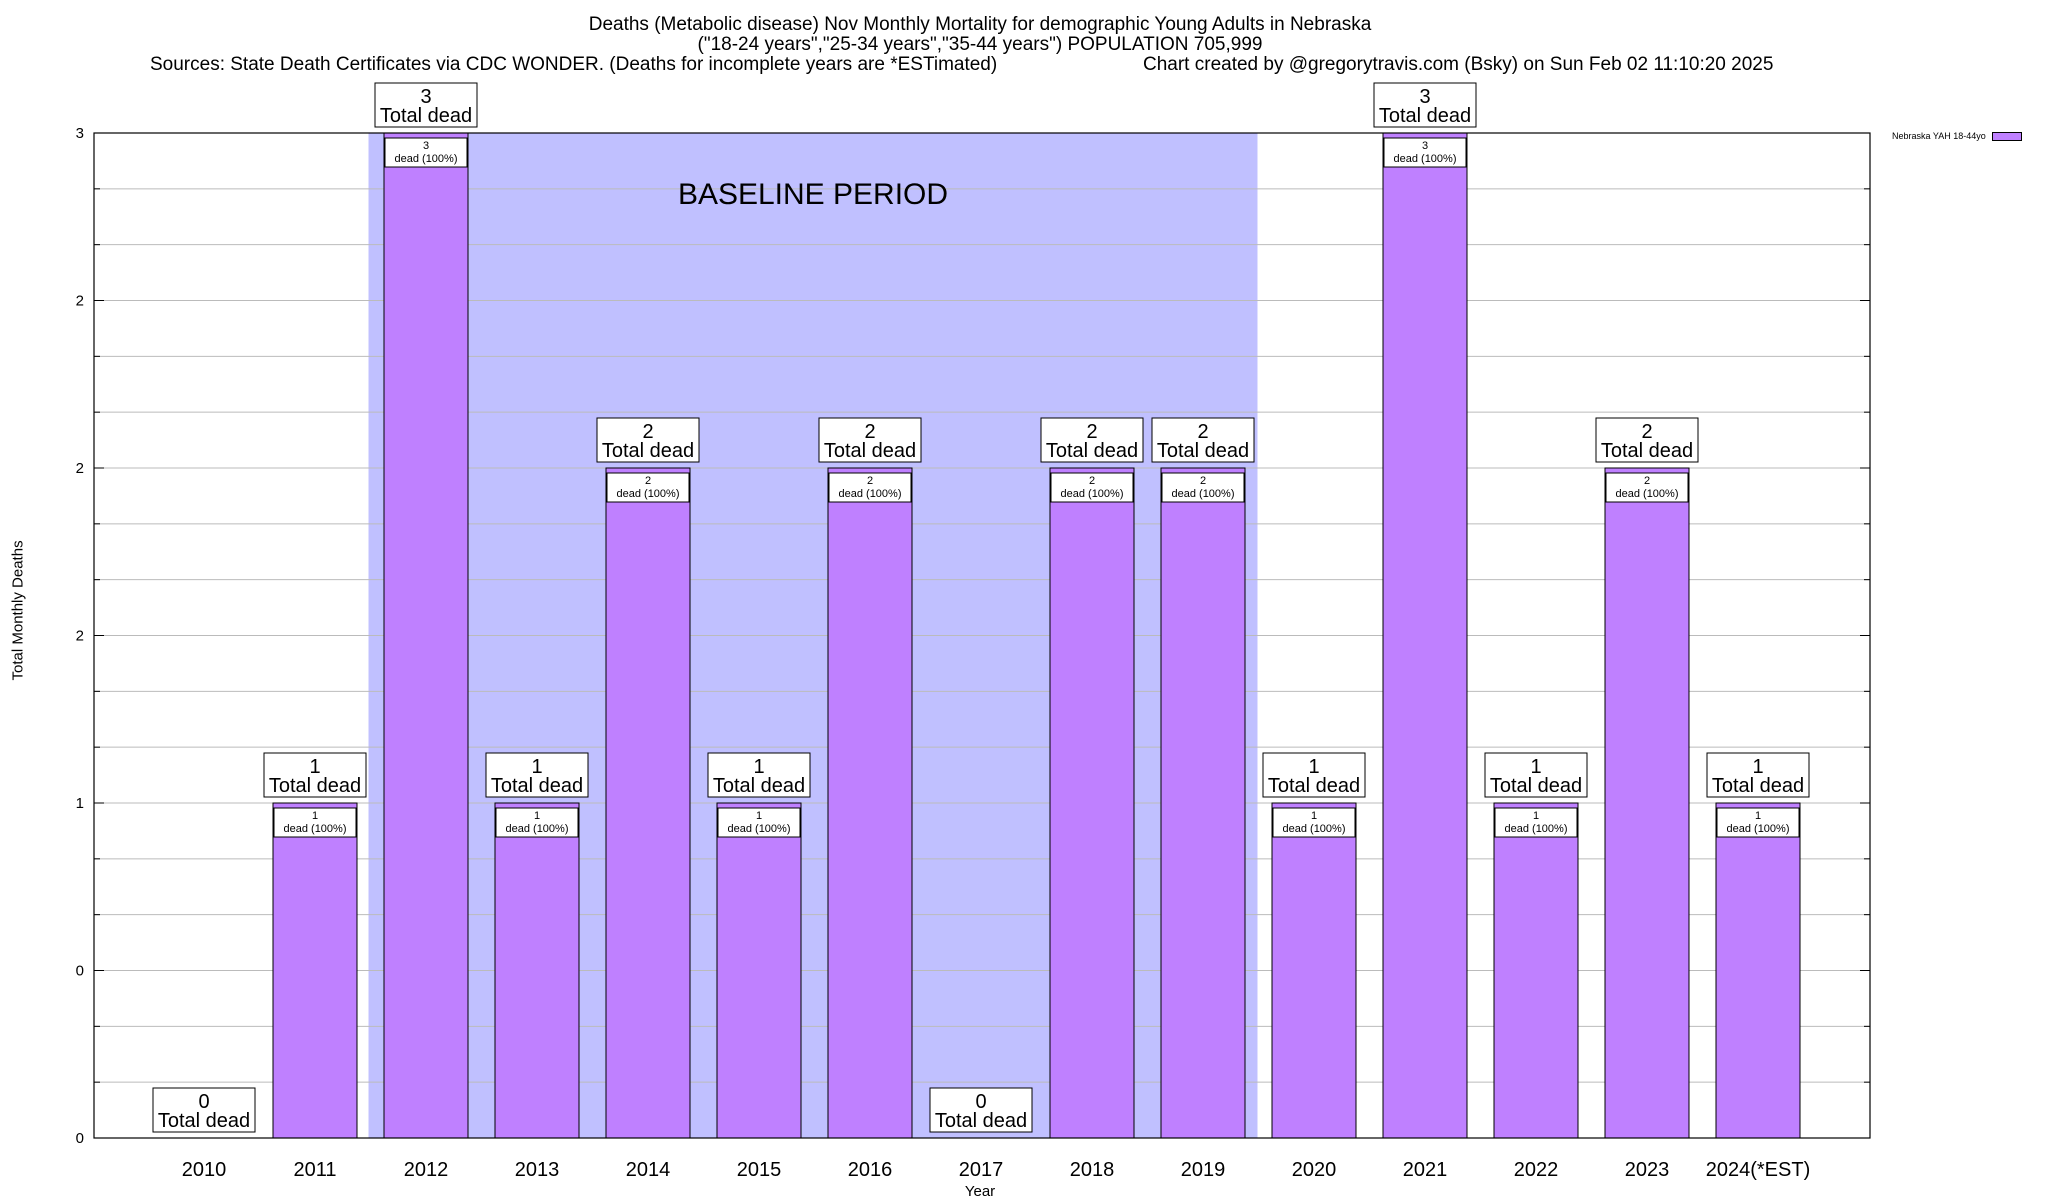 This screenshot has width=2048, height=1200. I want to click on x-tick-label: 2019, so click(1203, 1170).